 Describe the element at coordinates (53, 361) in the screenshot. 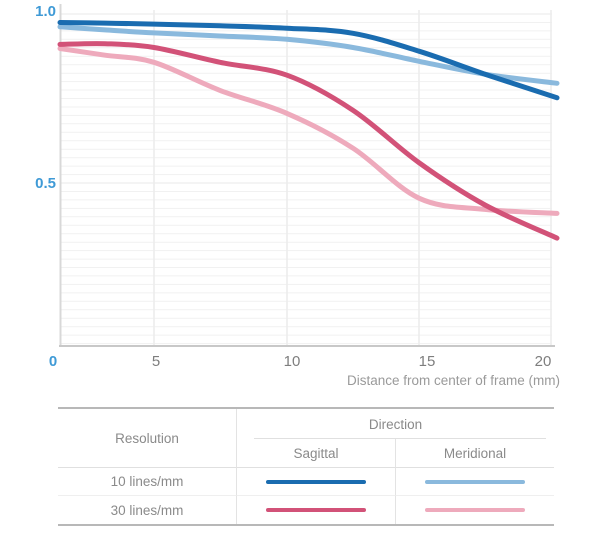

I see `x-tick-label-0: 0` at that location.